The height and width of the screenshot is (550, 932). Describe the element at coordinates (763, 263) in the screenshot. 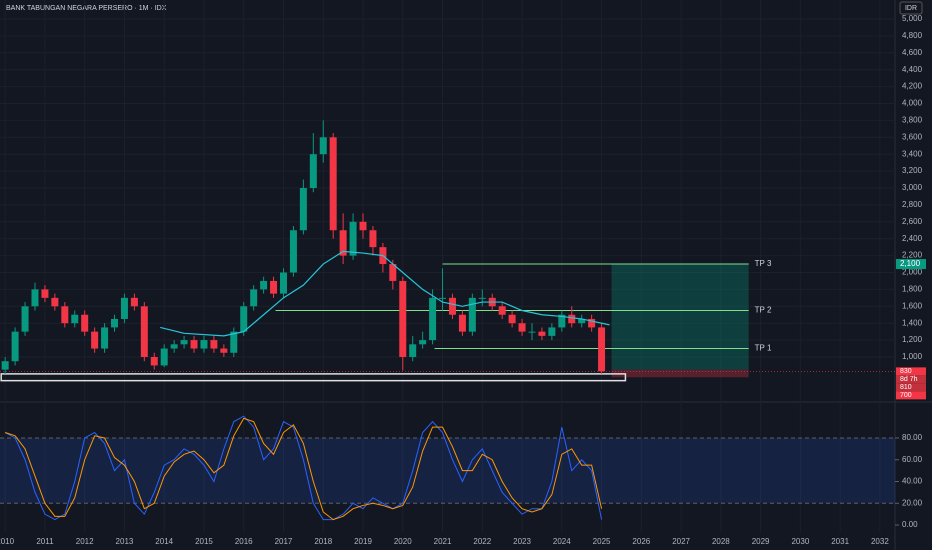

I see `target-label: TP 3` at that location.